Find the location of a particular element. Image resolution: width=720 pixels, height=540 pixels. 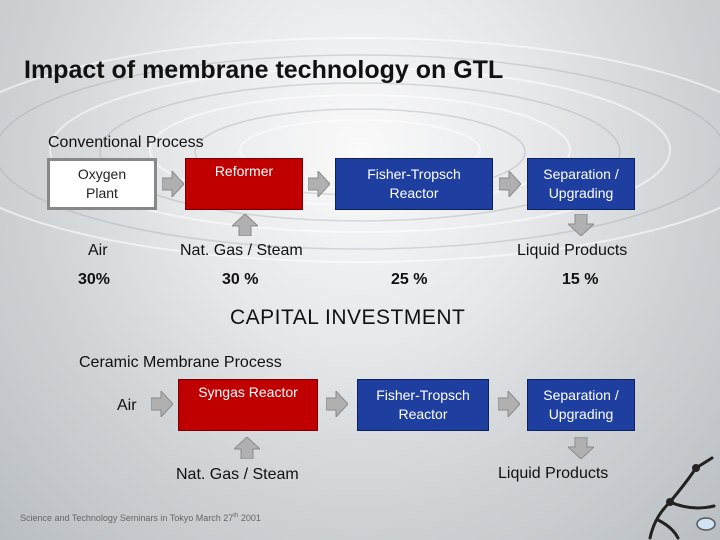

oxygen-plant-box: Oxygen Plant is located at coordinates (102, 184).